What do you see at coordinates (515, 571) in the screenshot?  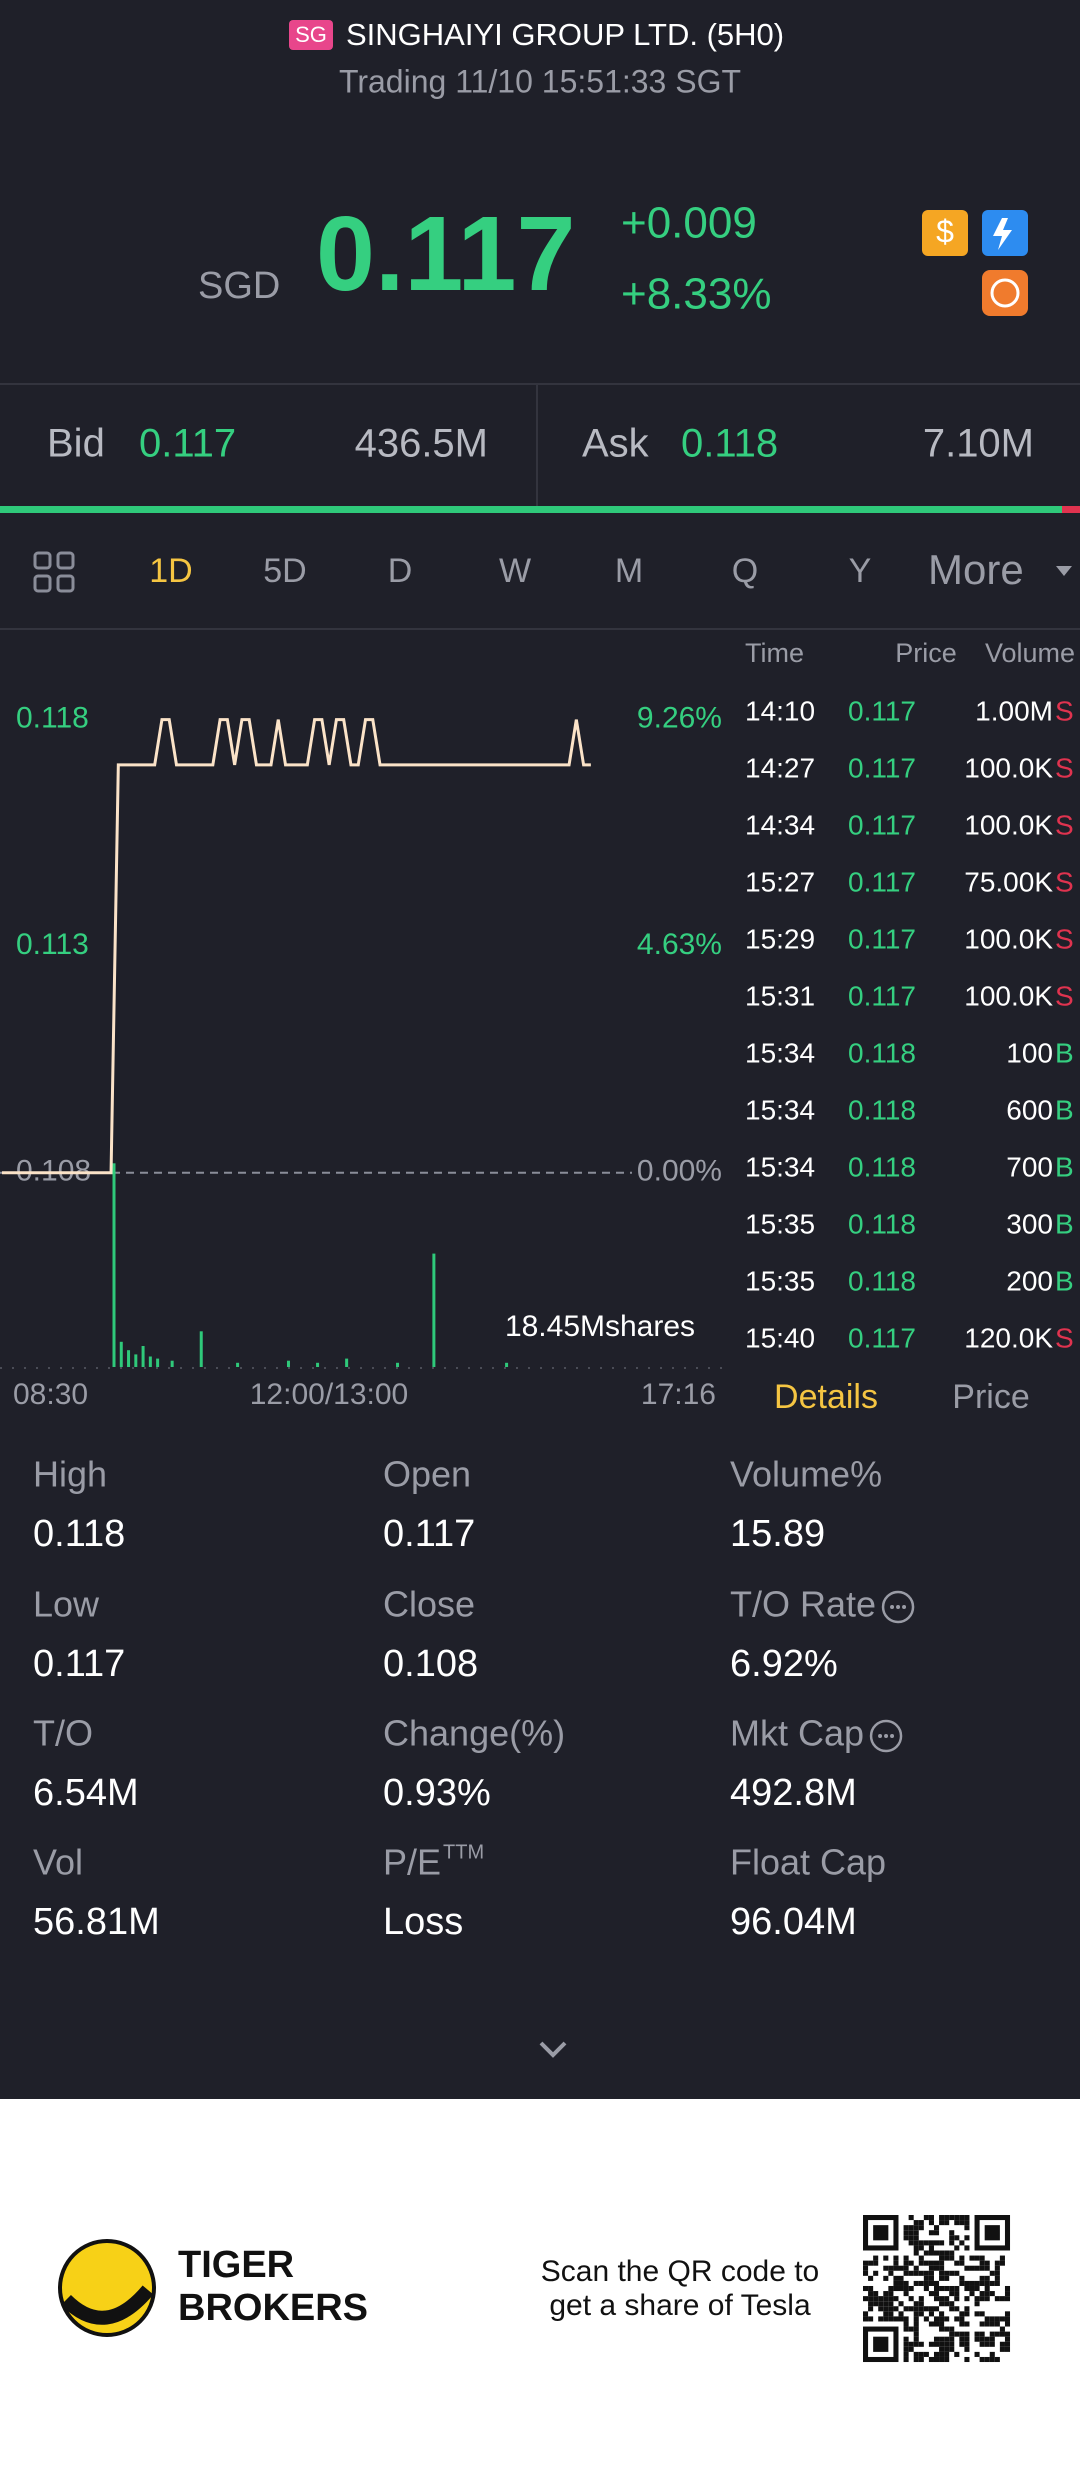 I see `period-tab: W` at bounding box center [515, 571].